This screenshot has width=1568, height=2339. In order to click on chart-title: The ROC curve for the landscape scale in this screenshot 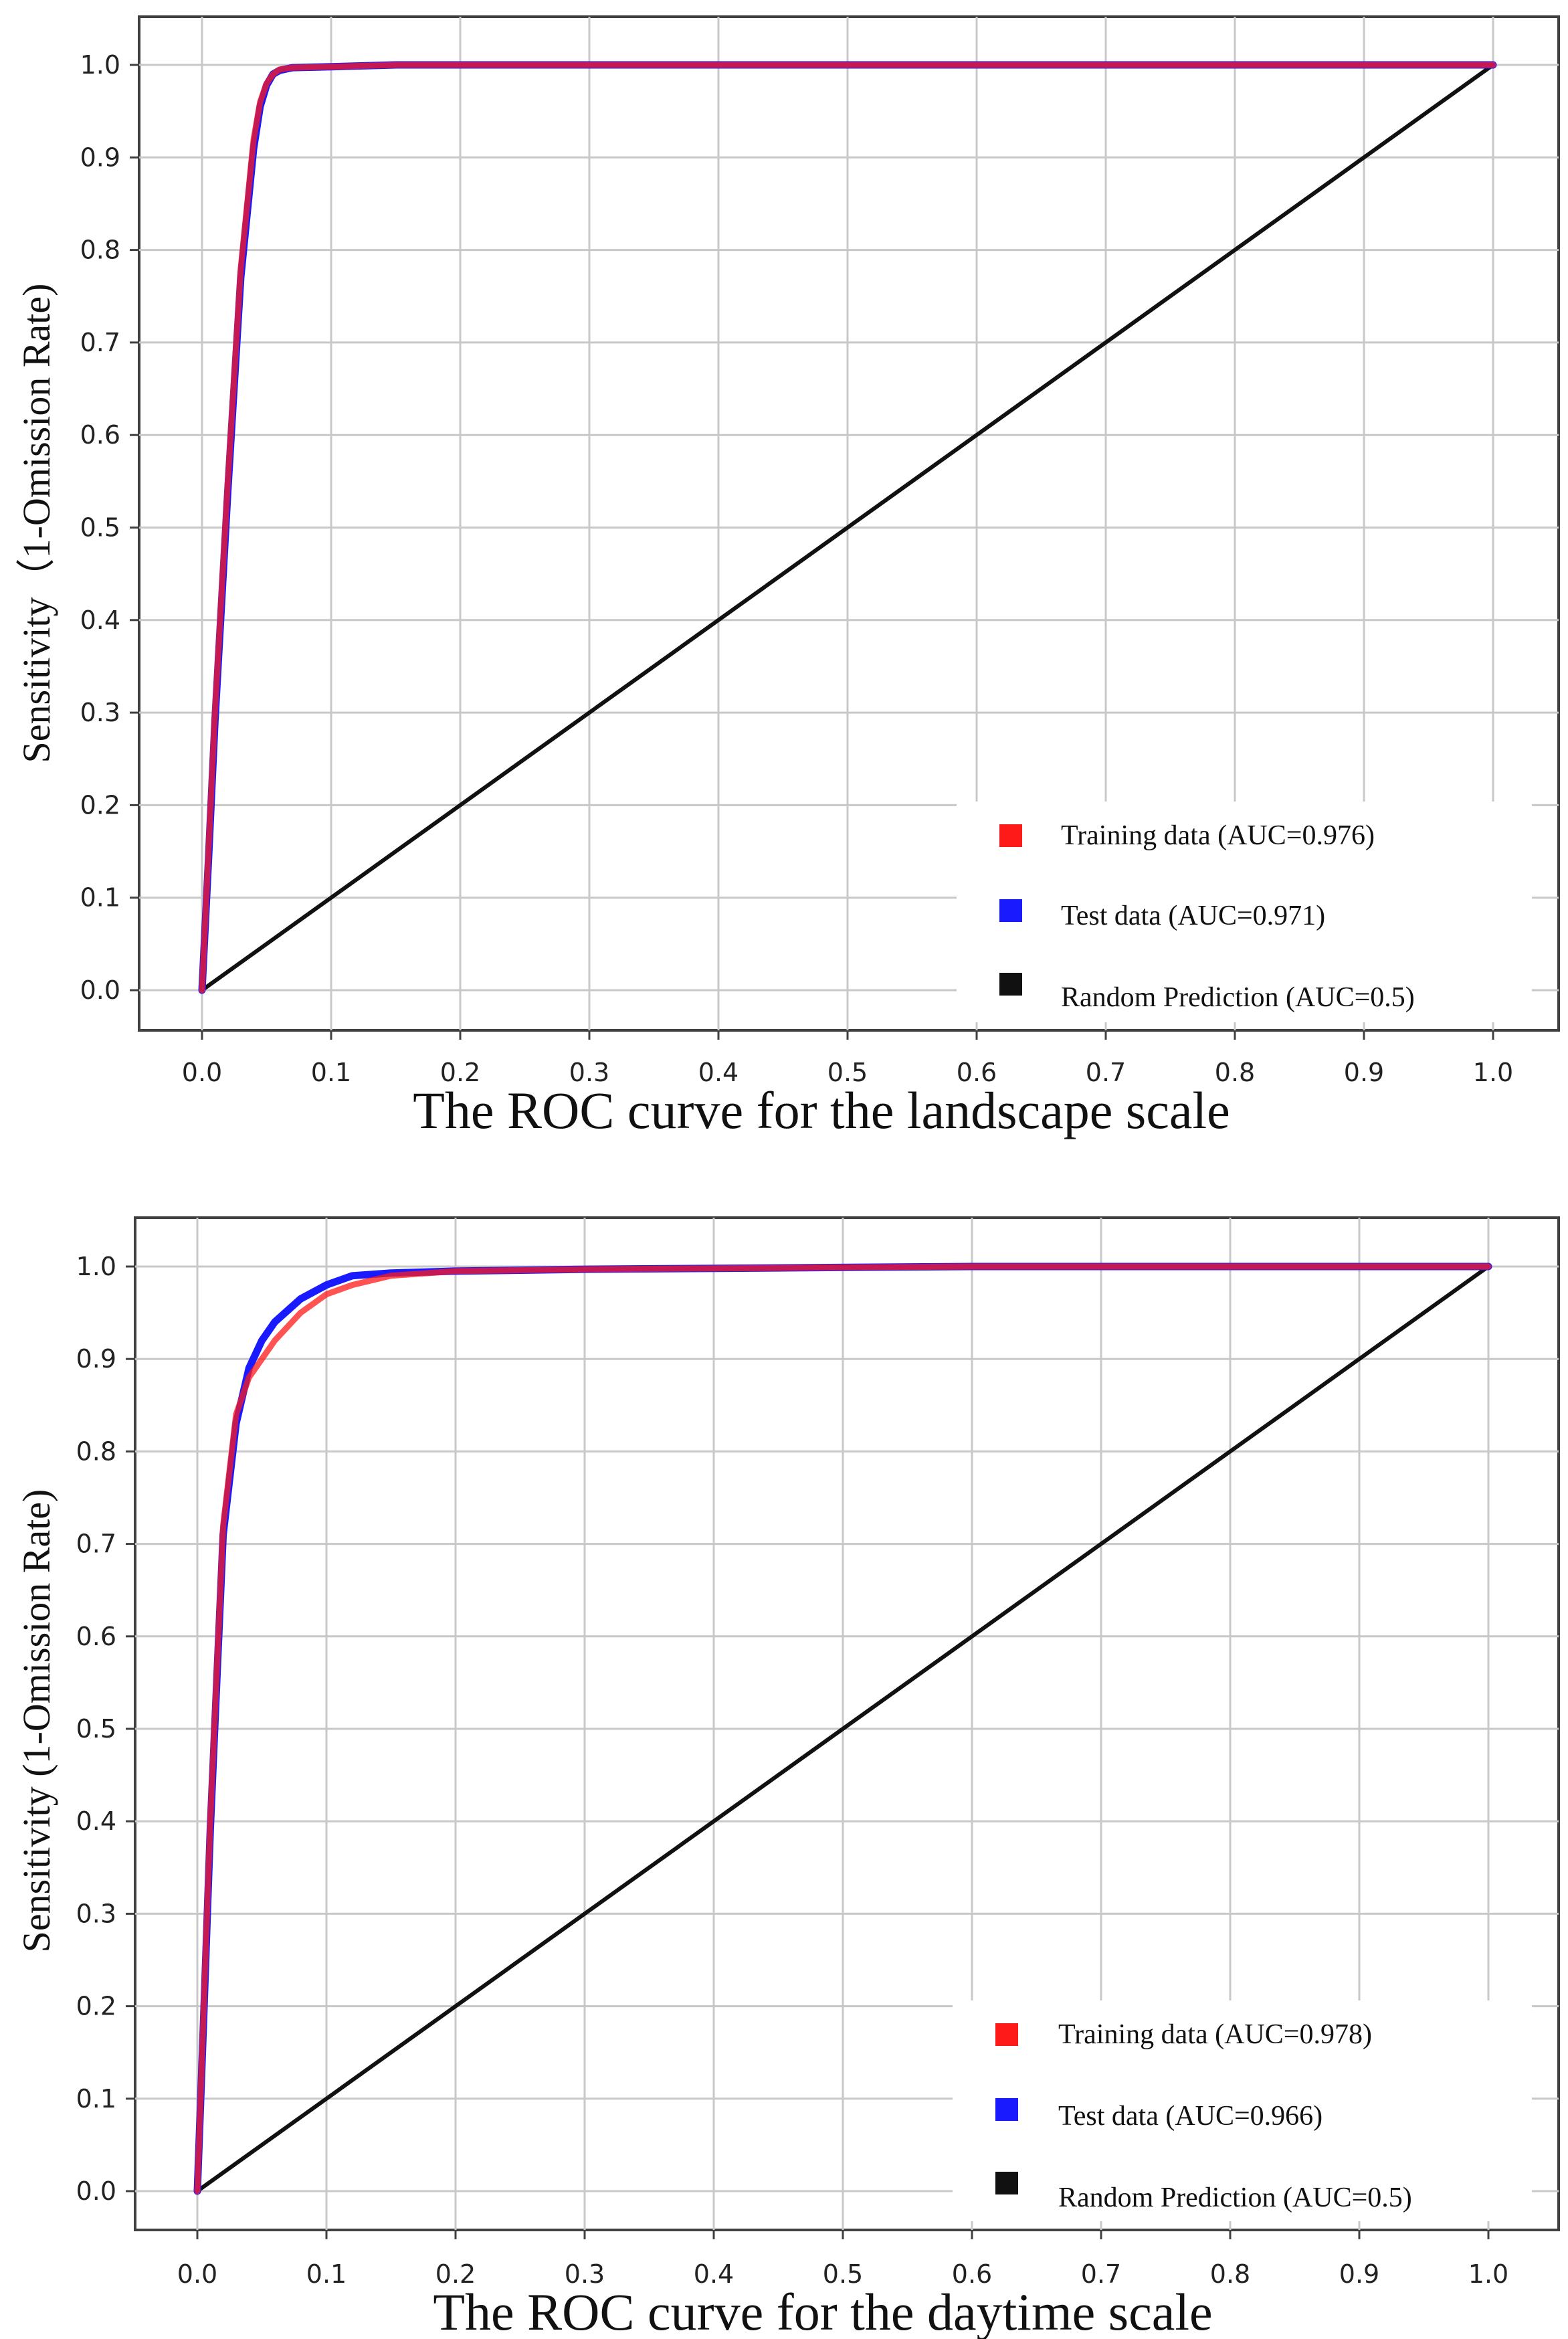, I will do `click(821, 1110)`.